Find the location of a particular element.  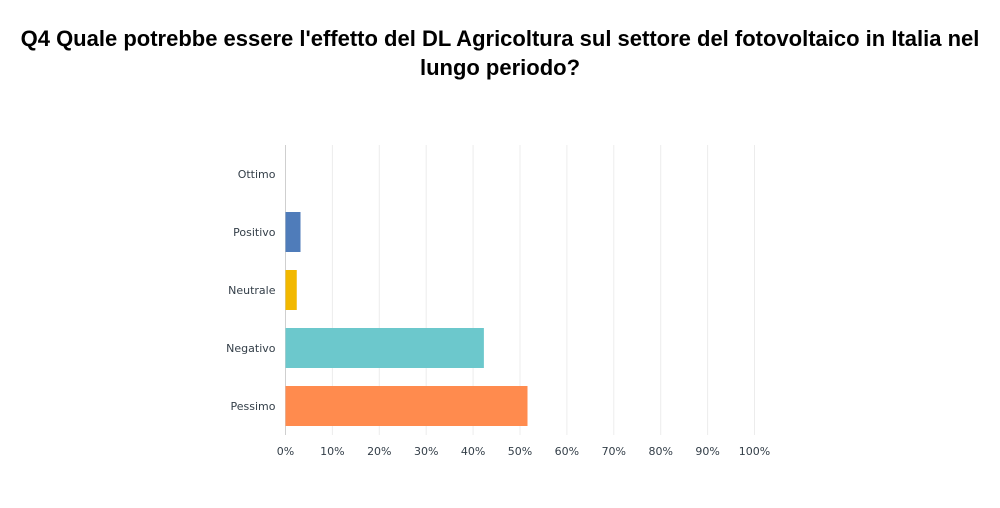

bar-neutrale is located at coordinates (291, 290).